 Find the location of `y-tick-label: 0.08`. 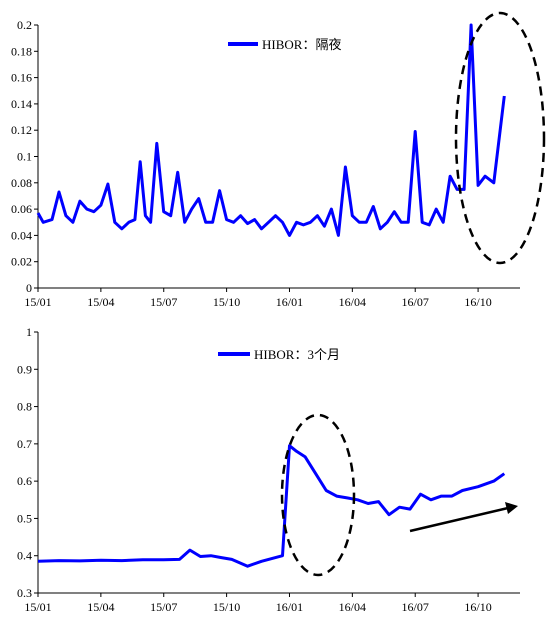

y-tick-label: 0.08 is located at coordinates (21, 183).